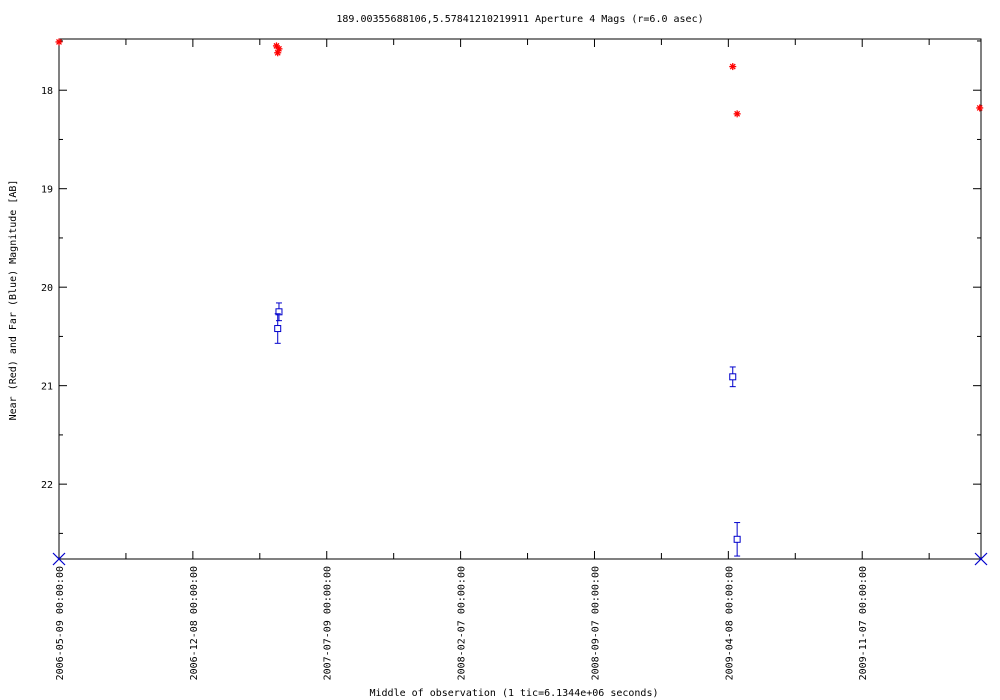 The height and width of the screenshot is (700, 1000). Describe the element at coordinates (60, 623) in the screenshot. I see `x-tick-label: 2006-05-09 00:00:00` at that location.